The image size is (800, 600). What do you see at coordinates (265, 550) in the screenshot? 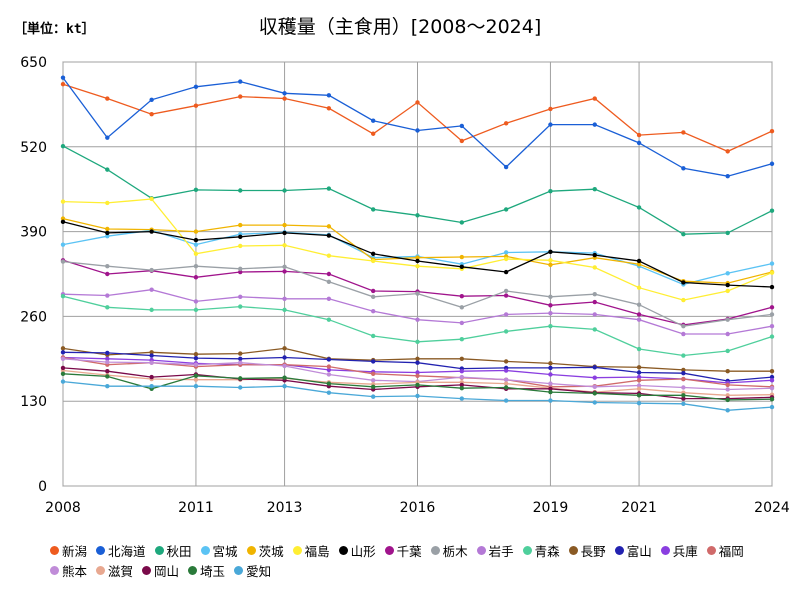
I see `legend-item: 茨城` at bounding box center [265, 550].